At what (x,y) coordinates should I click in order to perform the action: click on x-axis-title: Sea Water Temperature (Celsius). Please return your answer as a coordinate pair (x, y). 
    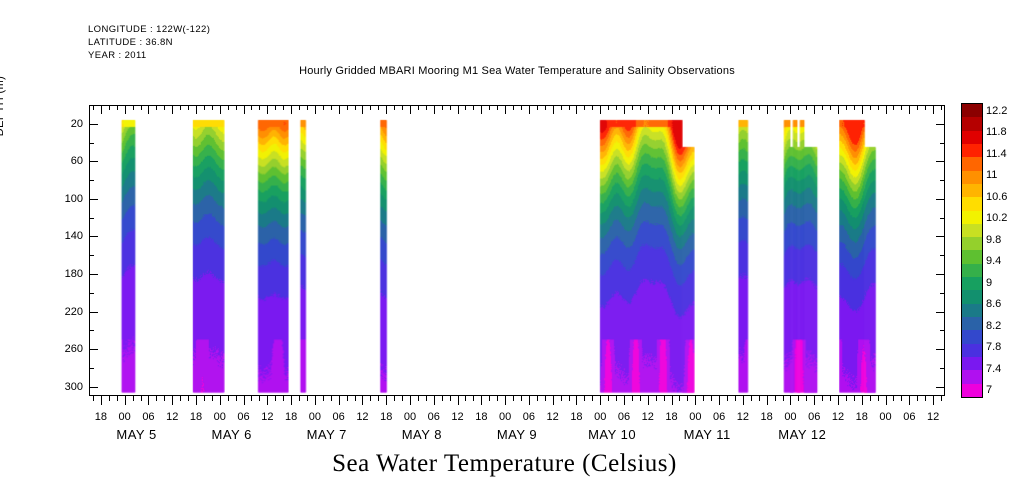
    Looking at the image, I should click on (504, 463).